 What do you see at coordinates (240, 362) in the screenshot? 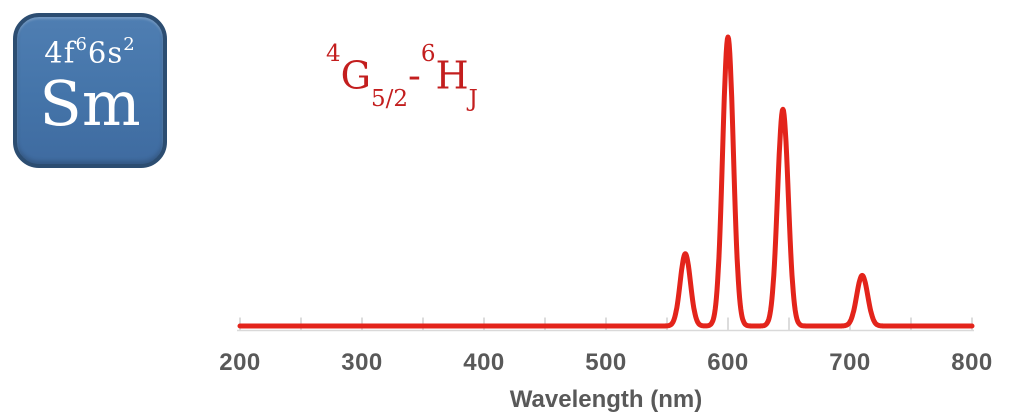
I see `x-tick-label-200: 200` at bounding box center [240, 362].